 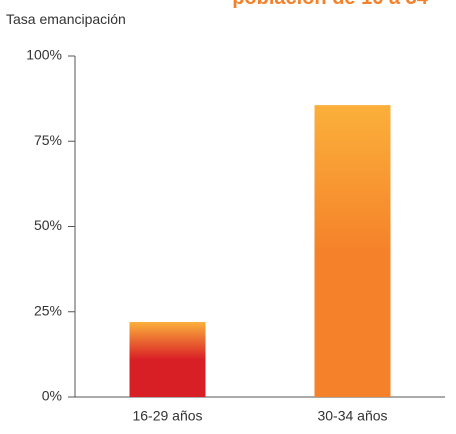 What do you see at coordinates (52, 396) in the screenshot?
I see `y-tick-label: 0%` at bounding box center [52, 396].